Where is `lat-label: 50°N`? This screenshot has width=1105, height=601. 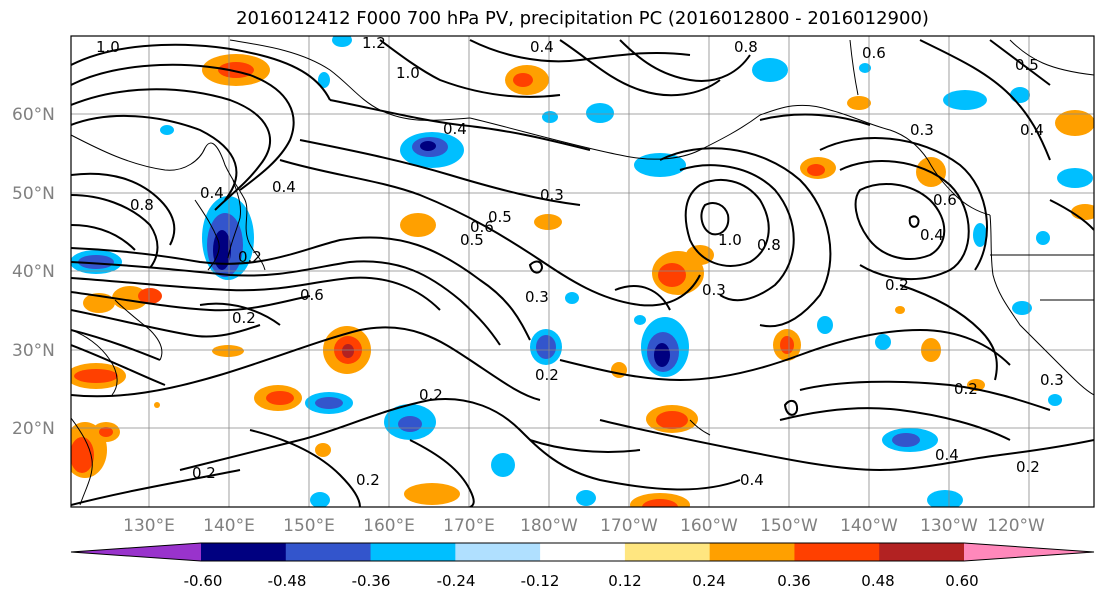 lat-label: 50°N is located at coordinates (33, 194).